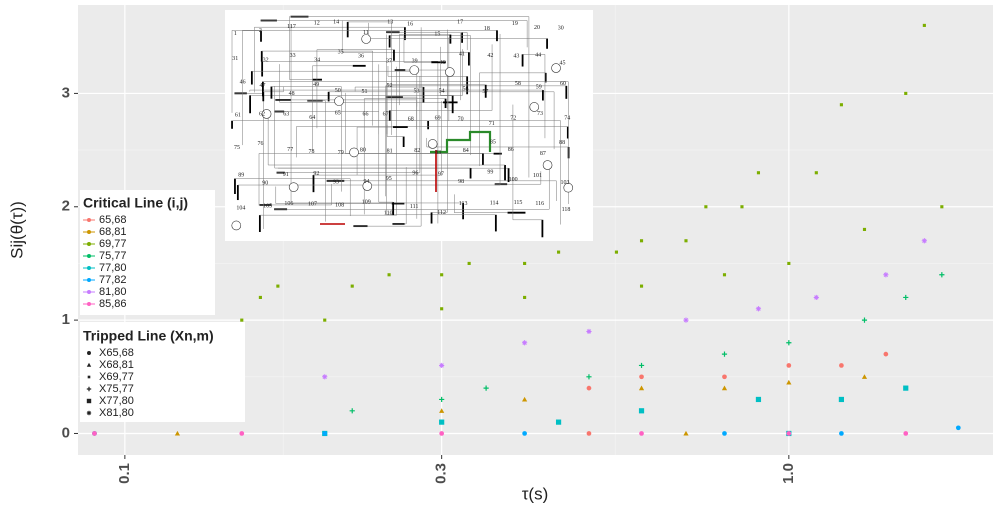  What do you see at coordinates (539, 204) in the screenshot?
I see `node-label: 116` at bounding box center [539, 204].